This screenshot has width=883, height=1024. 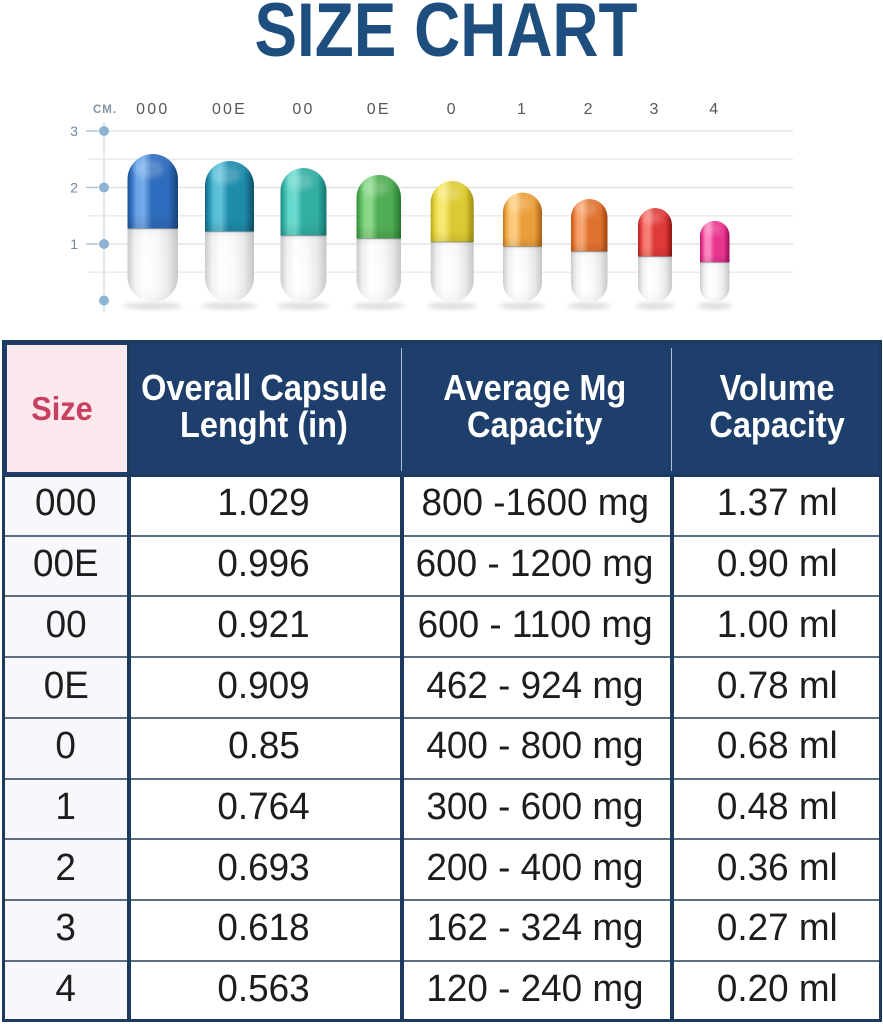 What do you see at coordinates (105, 110) in the screenshot?
I see `svg-text: CM.` at bounding box center [105, 110].